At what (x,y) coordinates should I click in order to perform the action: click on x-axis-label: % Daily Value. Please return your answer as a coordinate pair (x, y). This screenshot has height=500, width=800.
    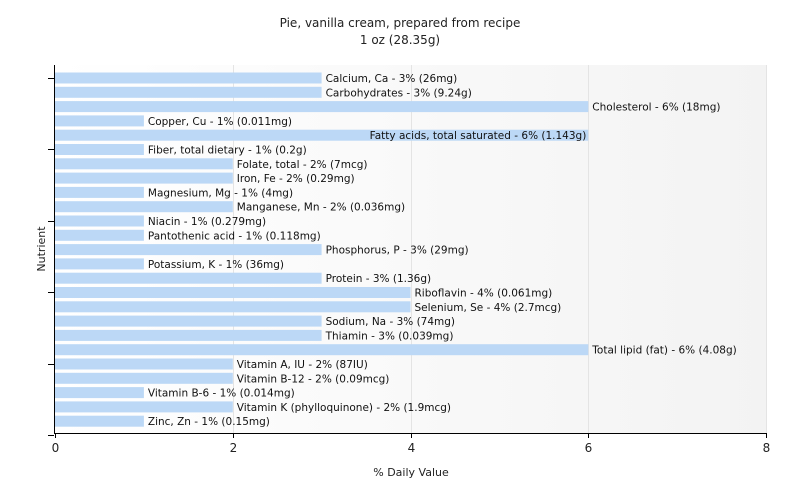
    Looking at the image, I should click on (411, 472).